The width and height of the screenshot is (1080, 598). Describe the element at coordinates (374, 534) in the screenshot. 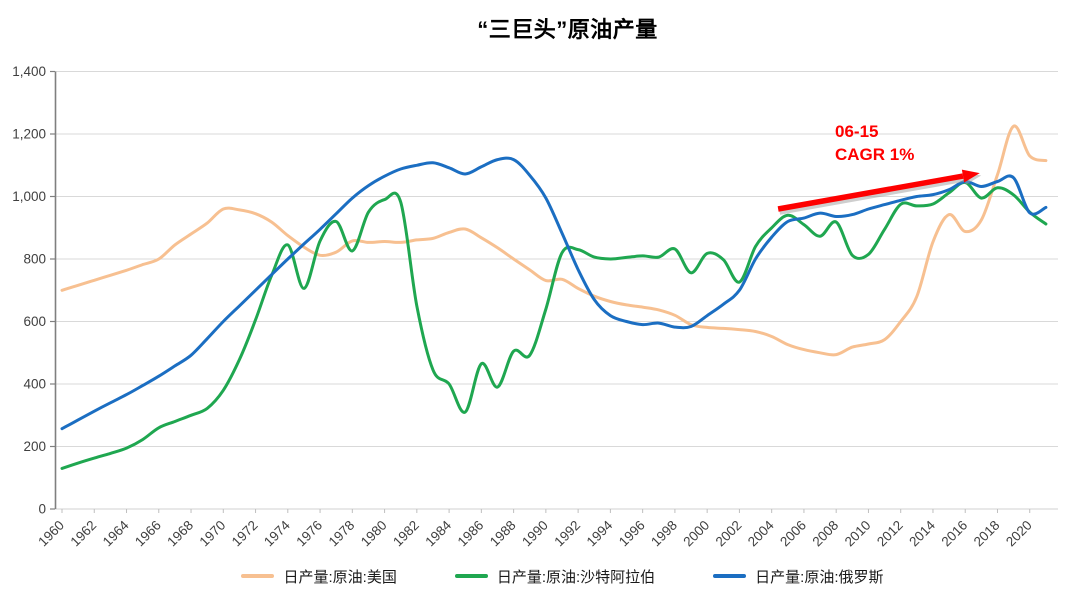

I see `x-tick-label: 1980` at that location.